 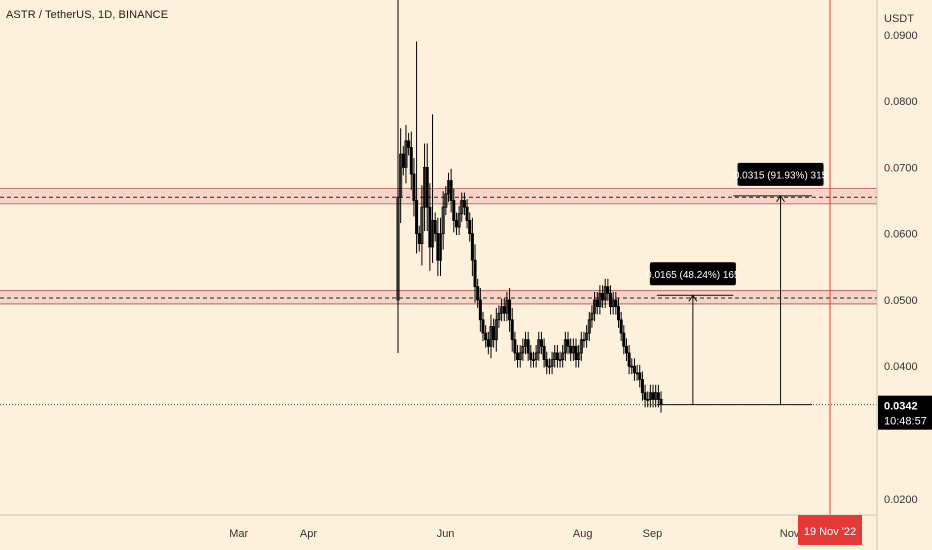 I want to click on measurement-0: 0.0165 (48.24%) 165, so click(x=693, y=334).